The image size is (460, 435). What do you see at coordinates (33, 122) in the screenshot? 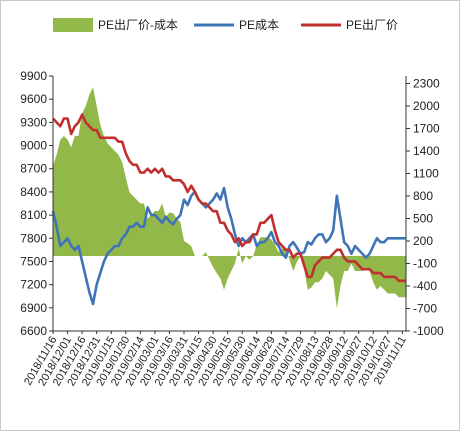
I see `left-tick-label: 9300` at bounding box center [33, 122].